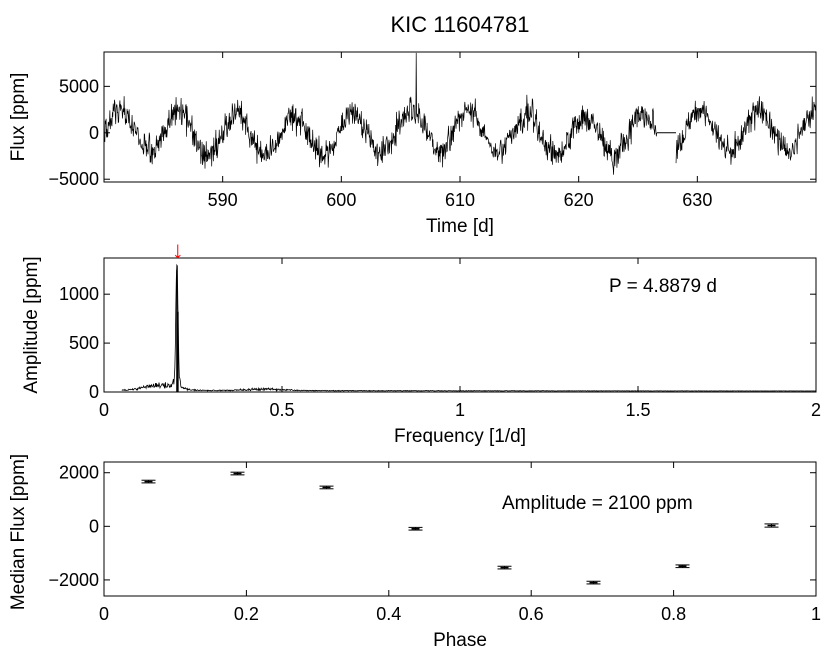 Image resolution: width=830 pixels, height=656 pixels. What do you see at coordinates (79, 473) in the screenshot?
I see `y-tick-label: 2000` at bounding box center [79, 473].